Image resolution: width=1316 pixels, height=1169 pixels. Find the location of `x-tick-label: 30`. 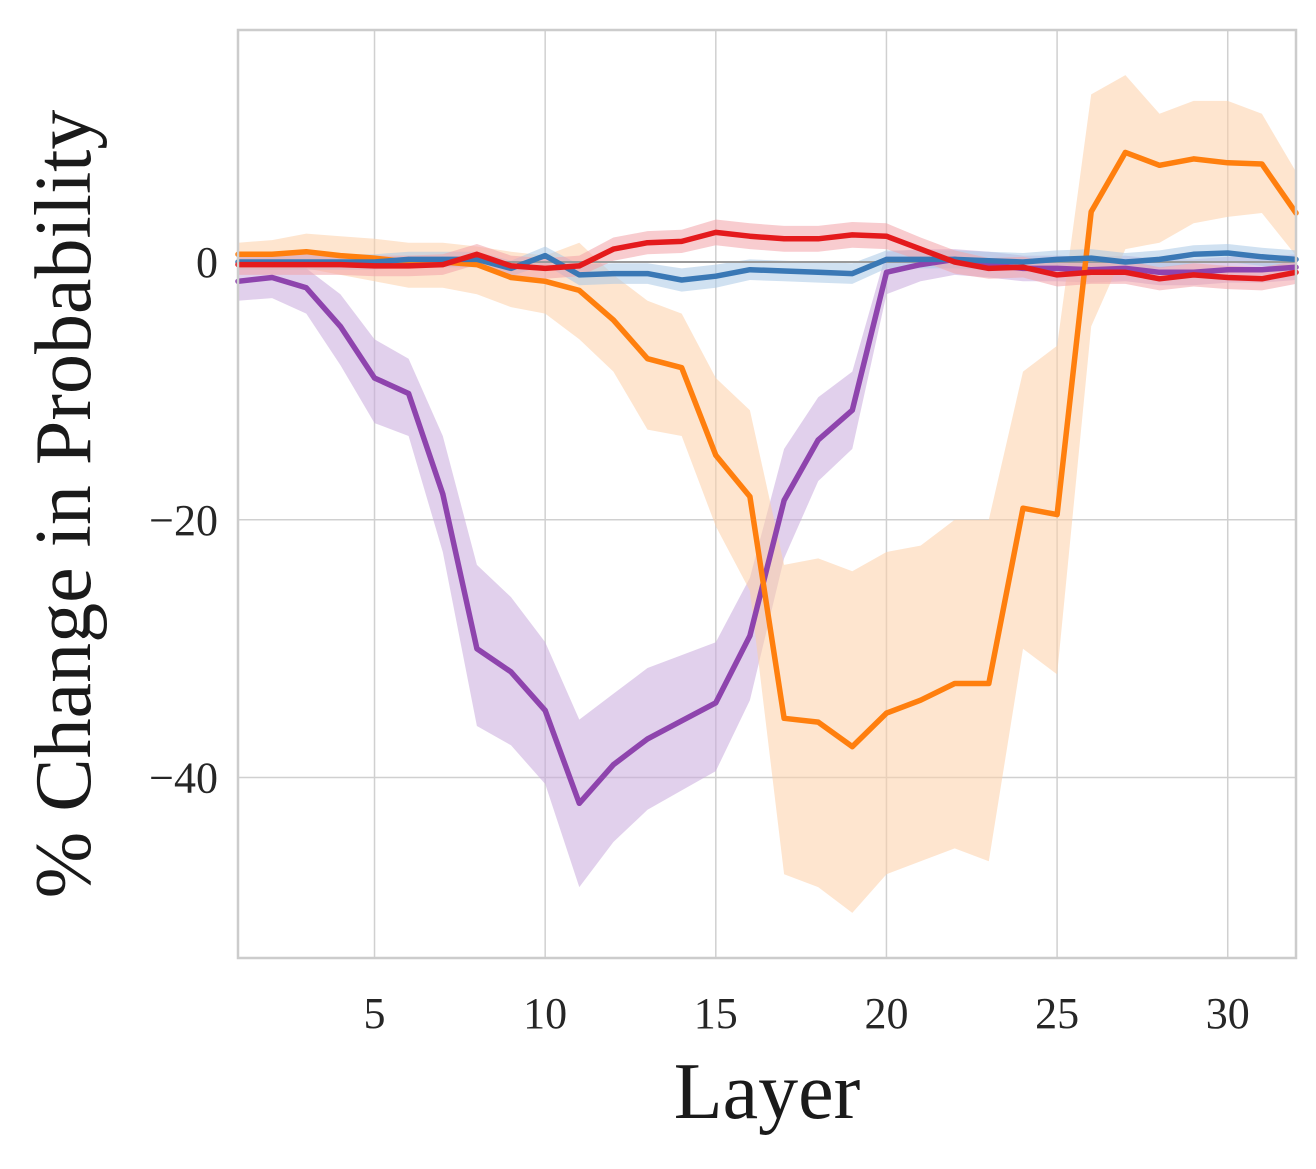

x-tick-label: 30 is located at coordinates (1228, 1013).